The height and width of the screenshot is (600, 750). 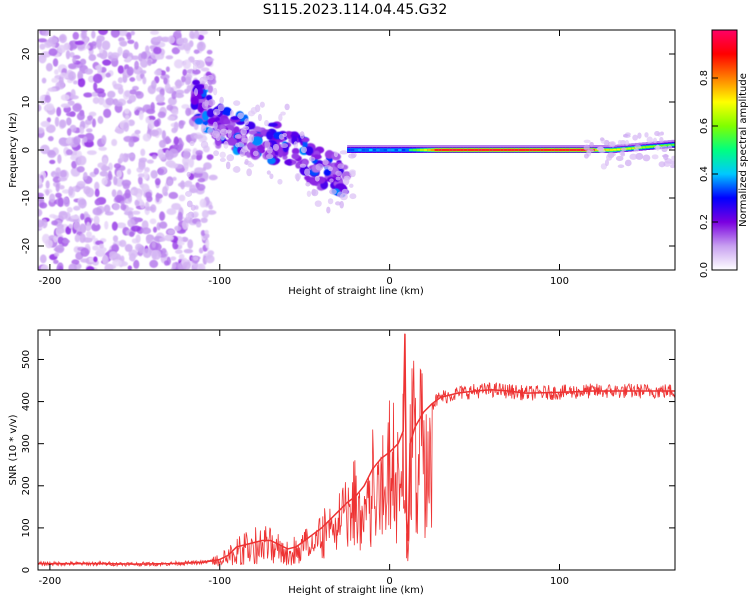 What do you see at coordinates (26, 198) in the screenshot?
I see `y-tick-label: -10` at bounding box center [26, 198].